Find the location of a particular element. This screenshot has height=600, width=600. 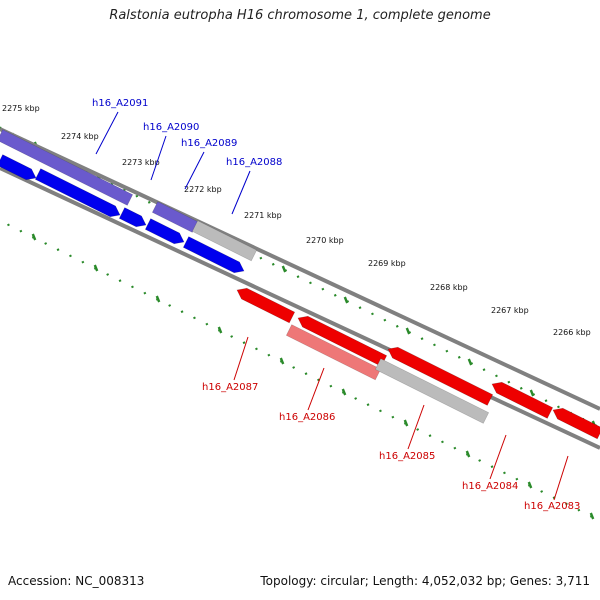

kbp-label: 2271 kbp is located at coordinates (263, 215).